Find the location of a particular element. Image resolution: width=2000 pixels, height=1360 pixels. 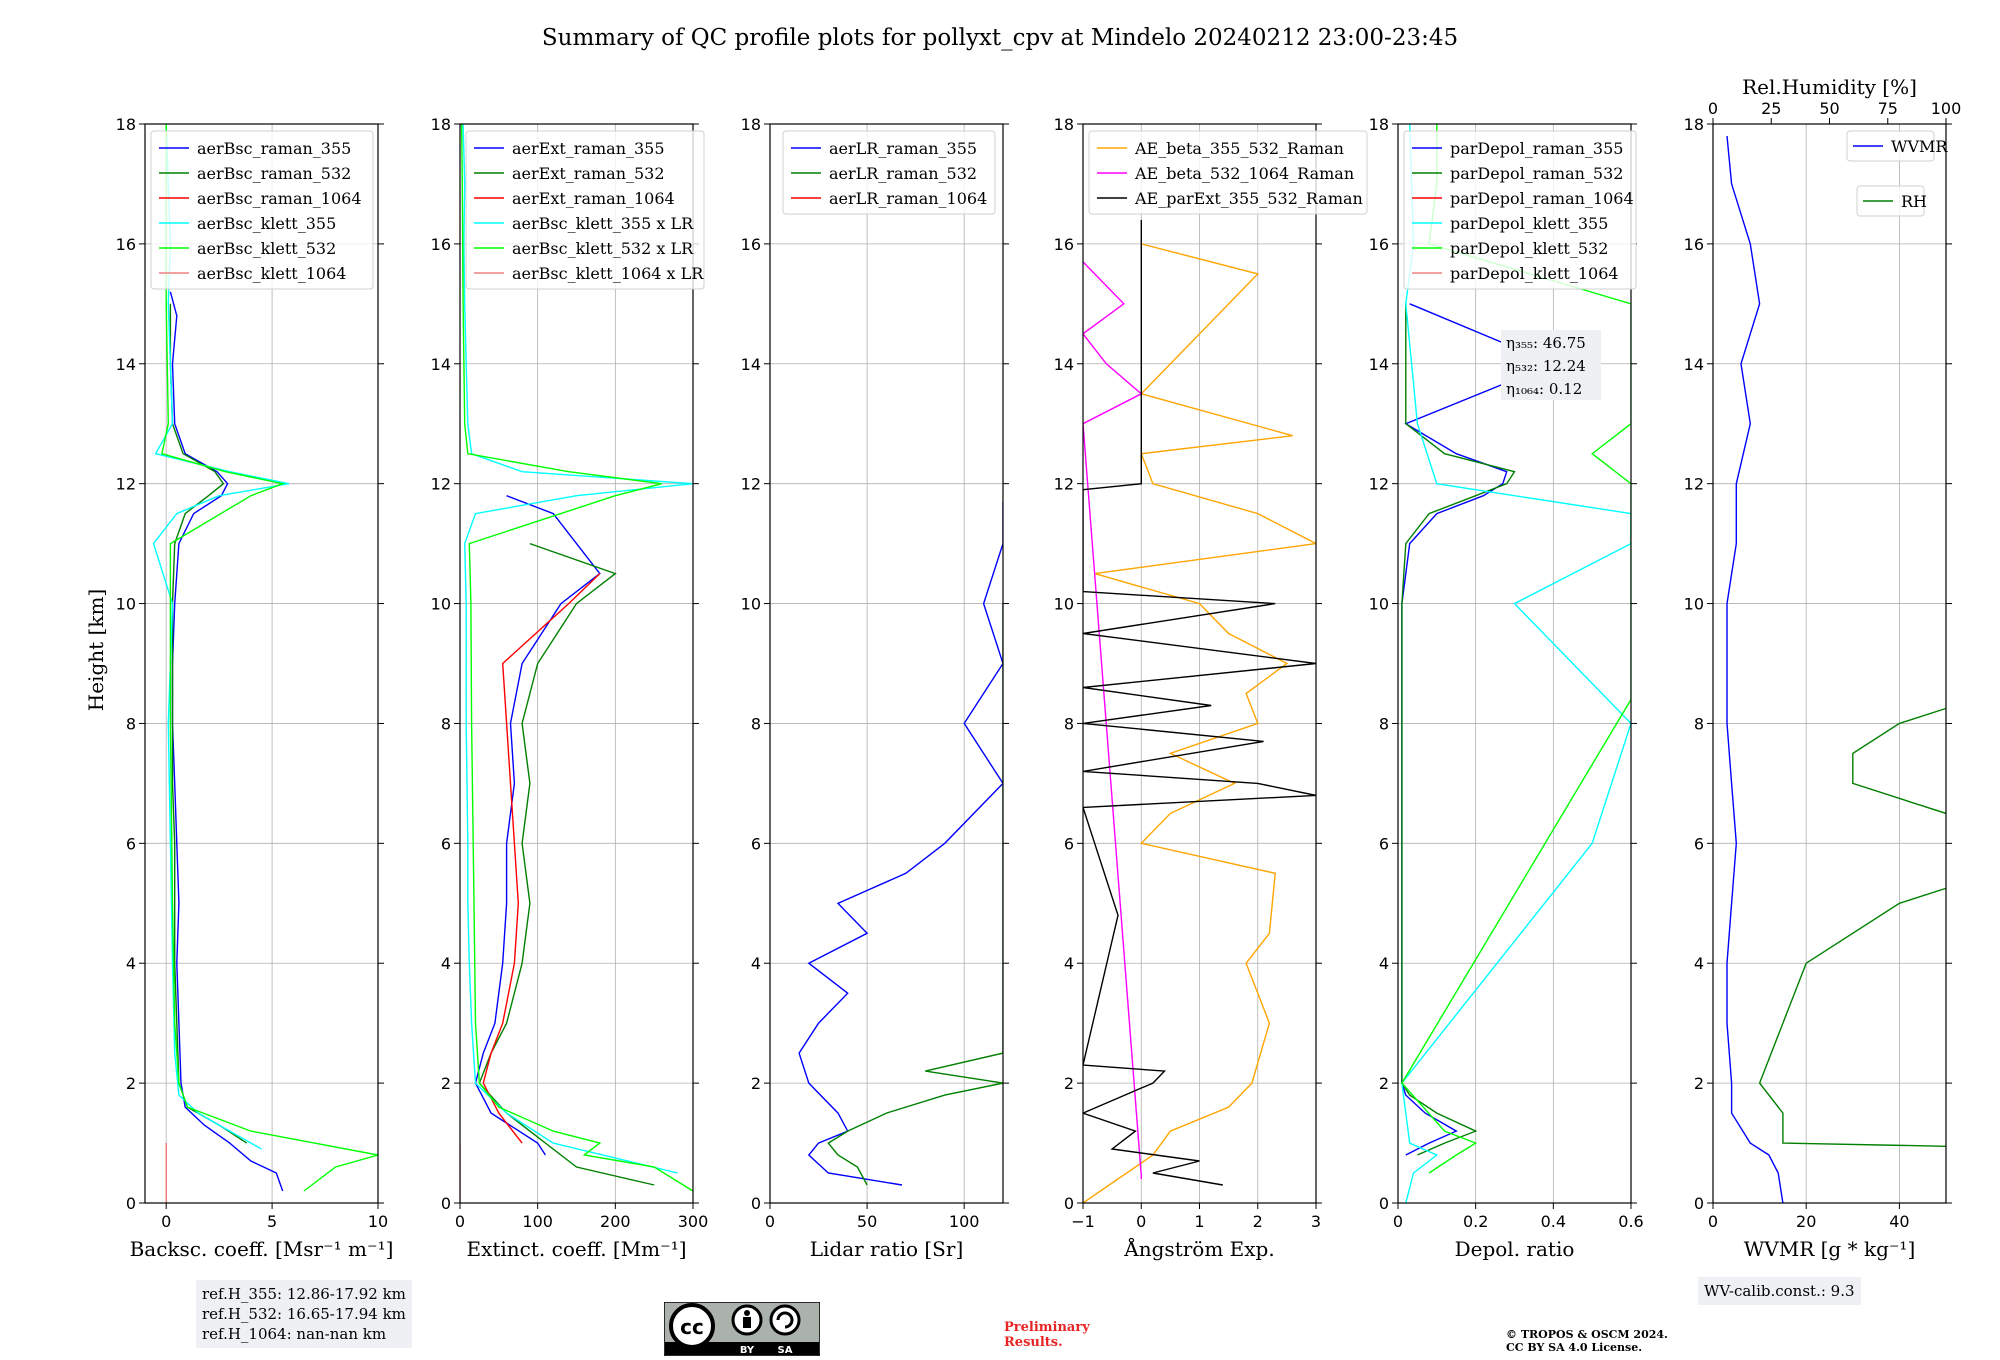

legend-label: aerBsc_raman_355 is located at coordinates (274, 148).